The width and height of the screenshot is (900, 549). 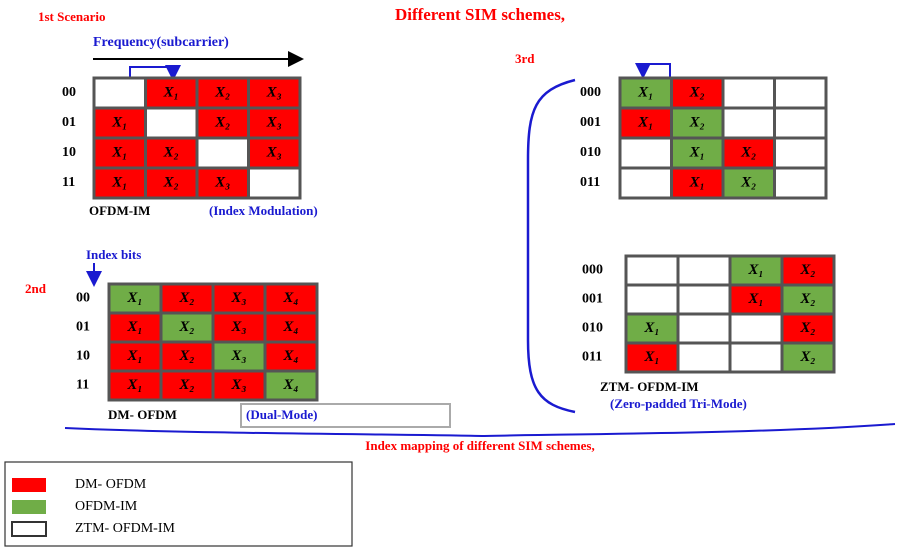 I want to click on scheme-name: DM- OFDM, so click(x=142, y=414).